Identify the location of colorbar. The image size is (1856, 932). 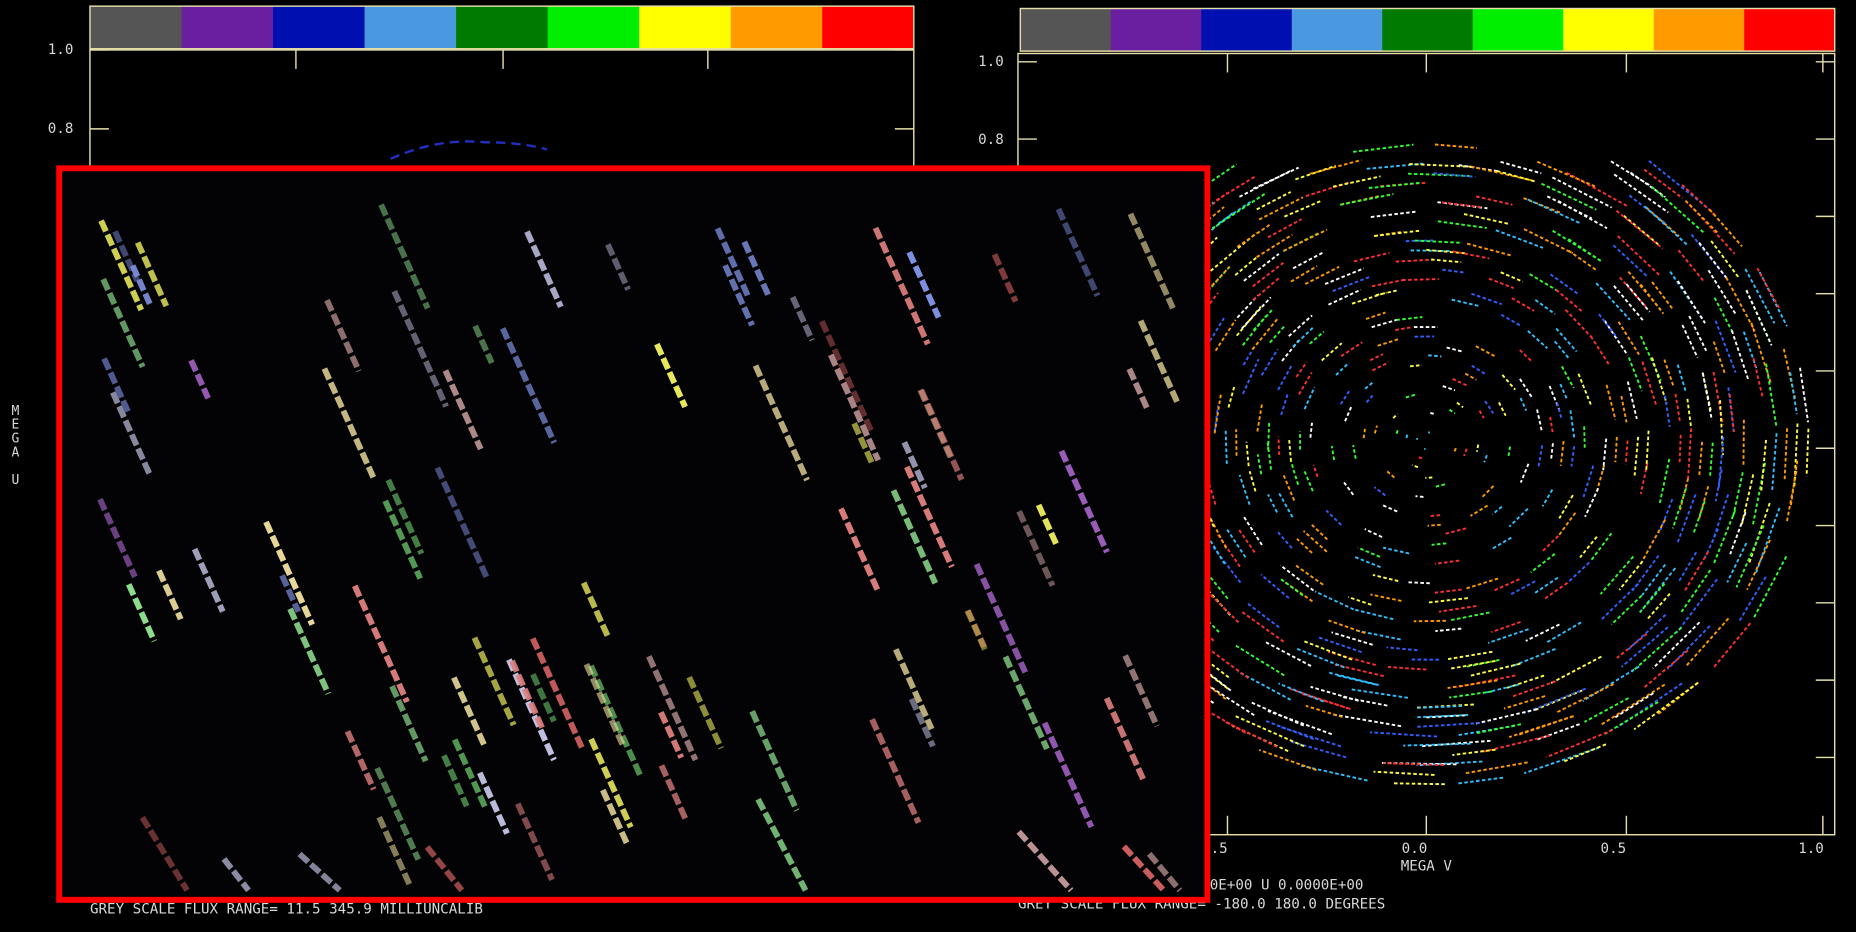
(1427, 29).